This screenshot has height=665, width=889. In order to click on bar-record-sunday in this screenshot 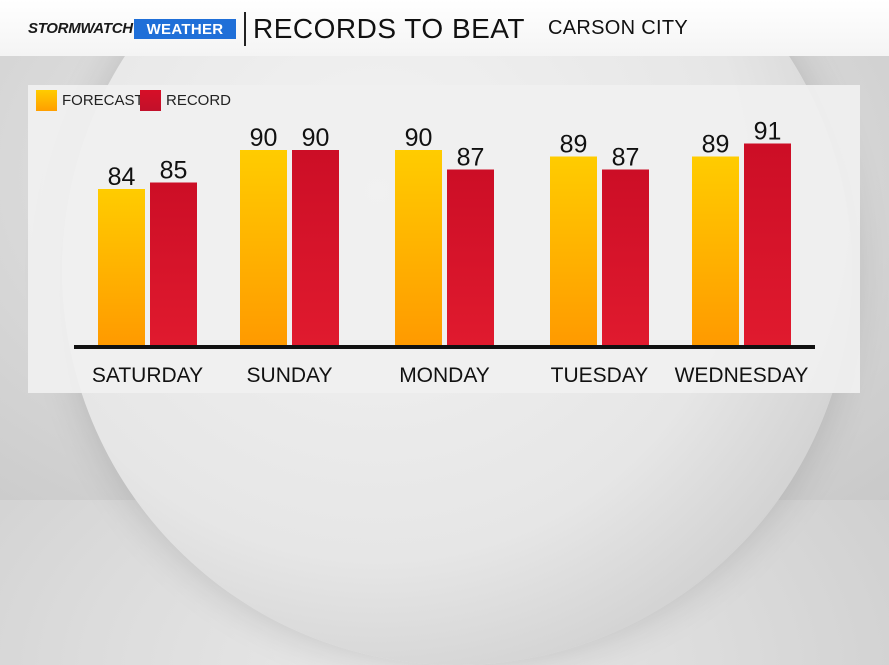, I will do `click(315, 247)`.